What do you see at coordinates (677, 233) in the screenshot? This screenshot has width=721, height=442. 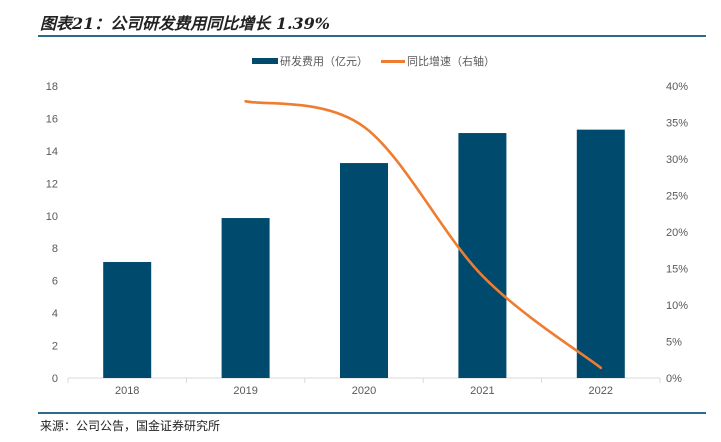 I see `y-right-tick-label: 20%` at bounding box center [677, 233].